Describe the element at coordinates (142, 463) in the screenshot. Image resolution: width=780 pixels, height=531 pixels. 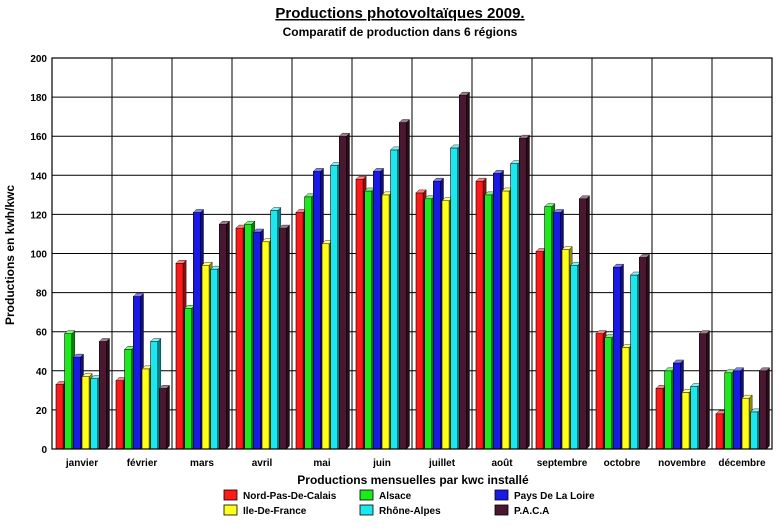
I see `x-tick-label: février` at that location.